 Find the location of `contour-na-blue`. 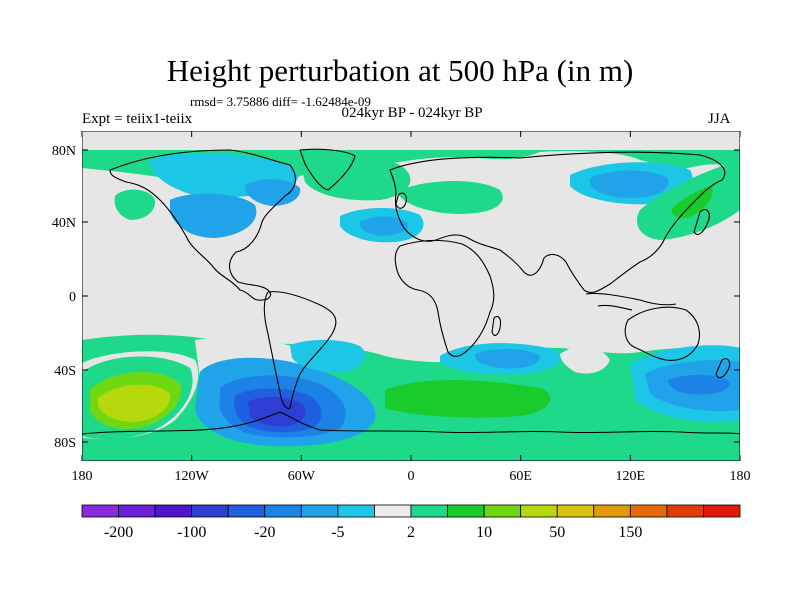

contour-na-blue is located at coordinates (213, 215).